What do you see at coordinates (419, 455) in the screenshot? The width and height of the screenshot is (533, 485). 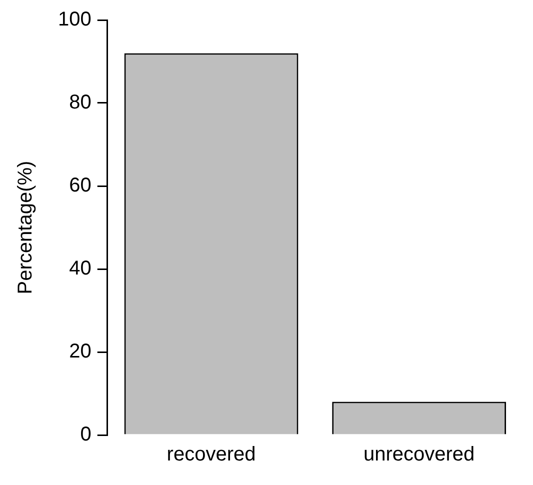 I see `x-tick-label: unrecovered` at bounding box center [419, 455].